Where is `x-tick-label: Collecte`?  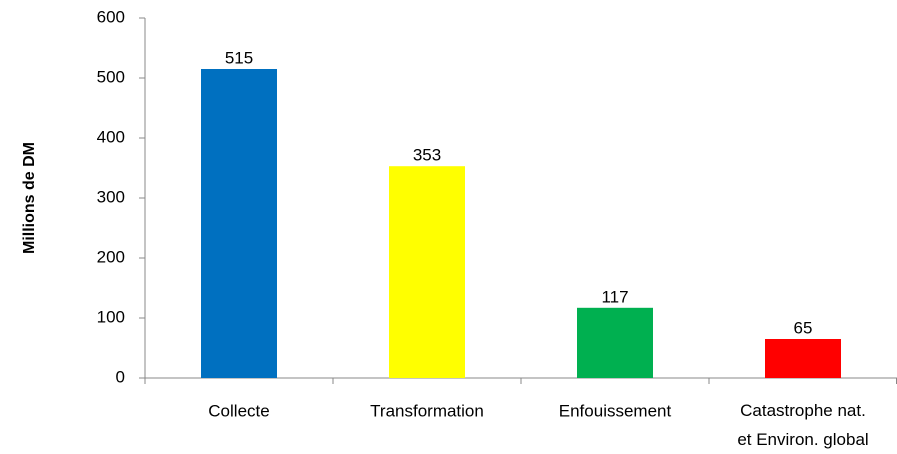 x-tick-label: Collecte is located at coordinates (238, 410).